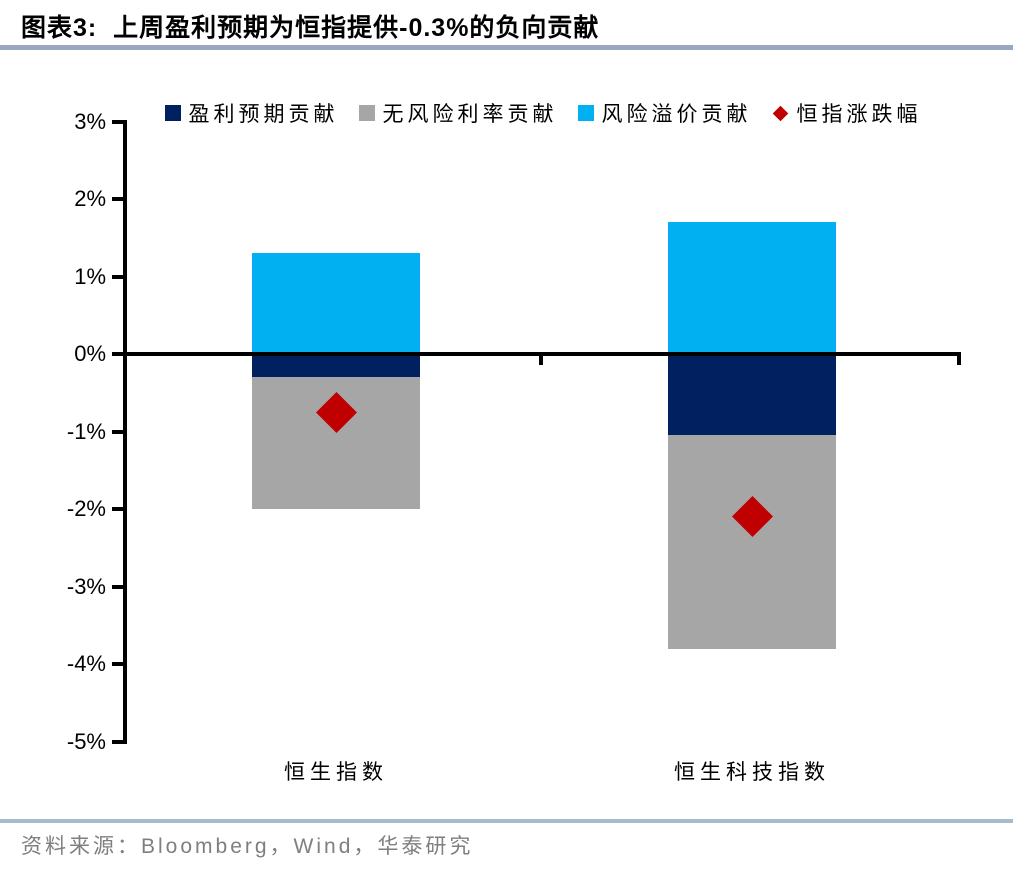 The image size is (1036, 872). I want to click on source-divider, so click(506, 821).